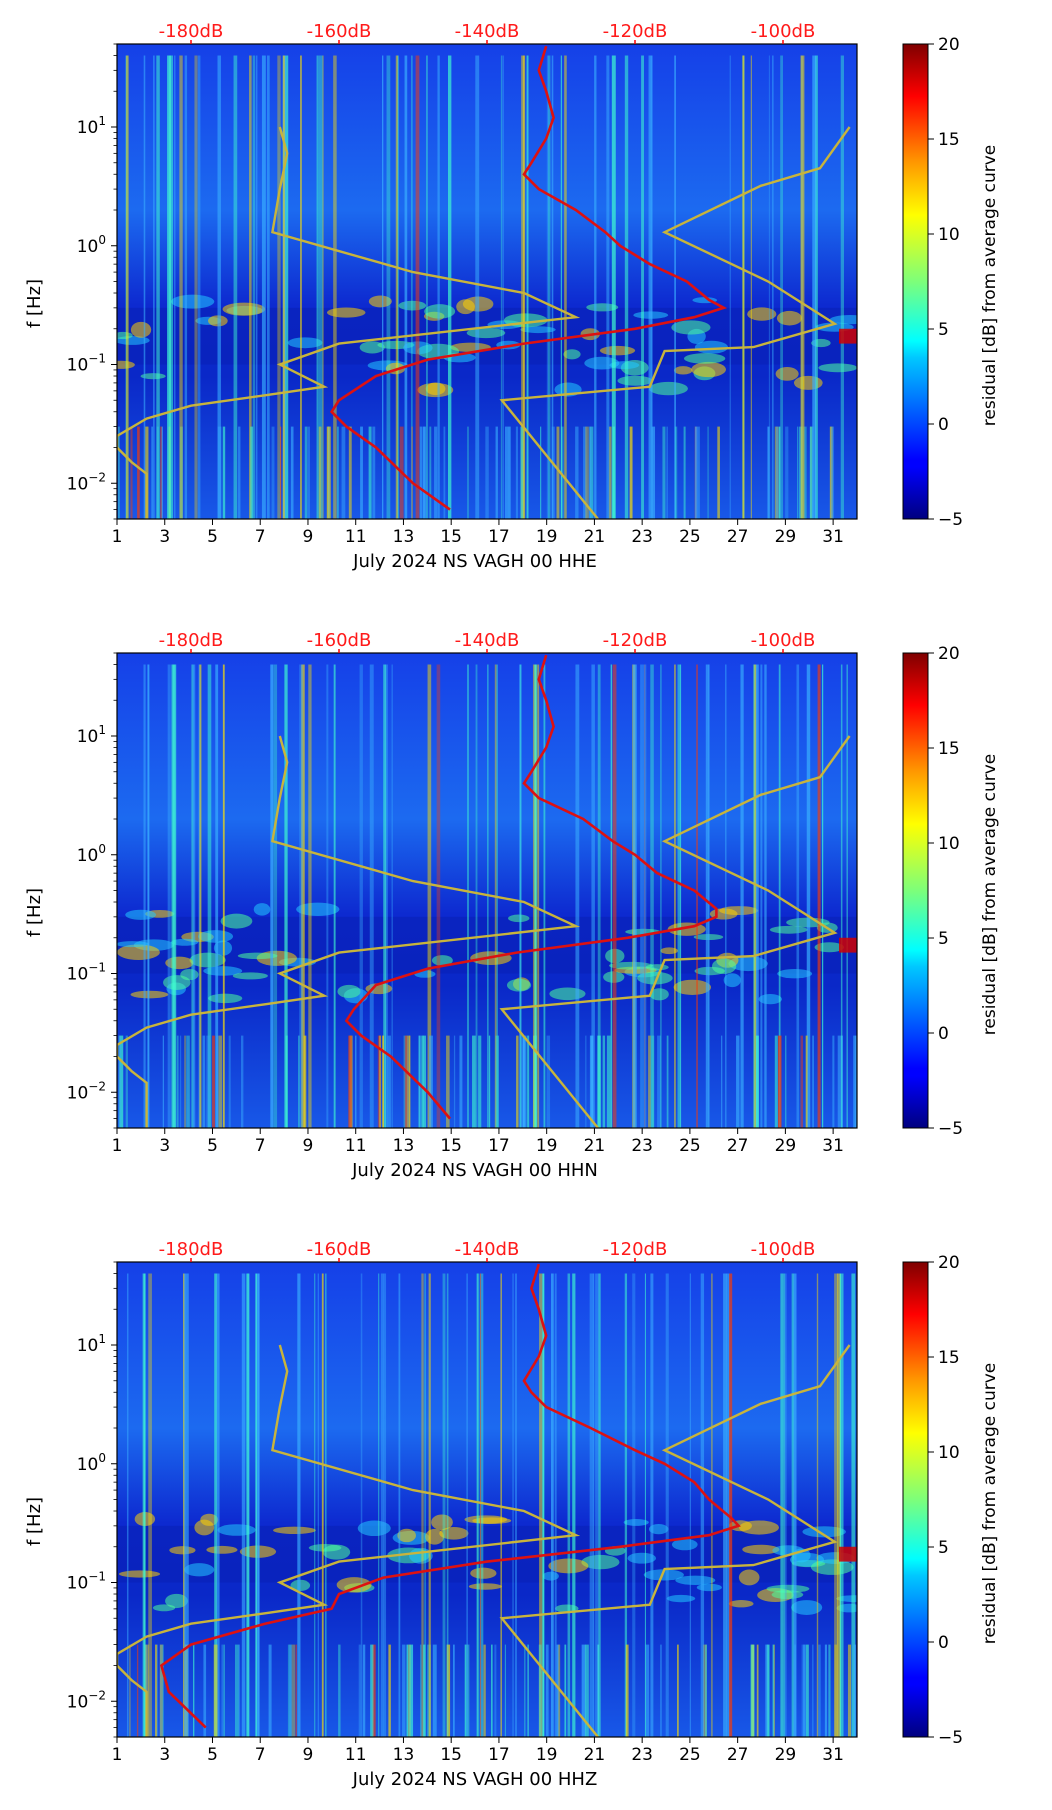  Describe the element at coordinates (212, 537) in the screenshot. I see `x-tick-label: 5` at that location.